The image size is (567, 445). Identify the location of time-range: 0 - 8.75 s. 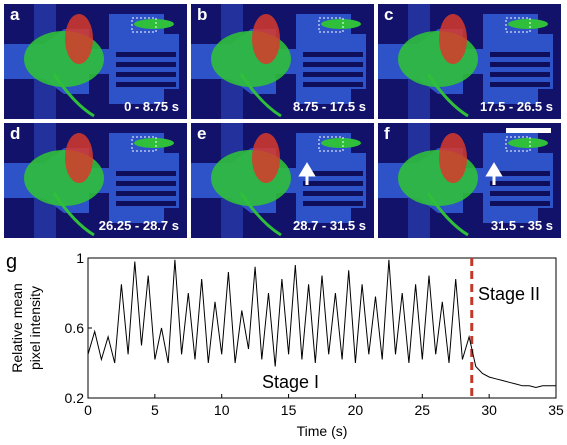
(151, 106).